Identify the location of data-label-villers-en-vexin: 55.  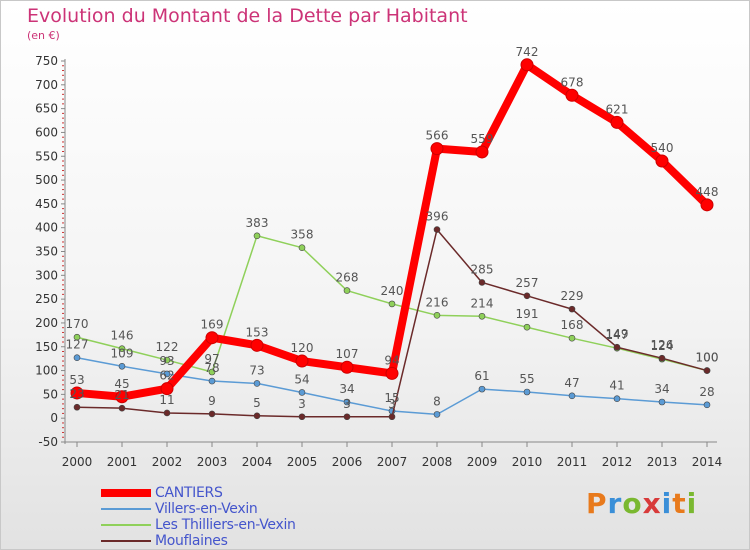
(526, 379).